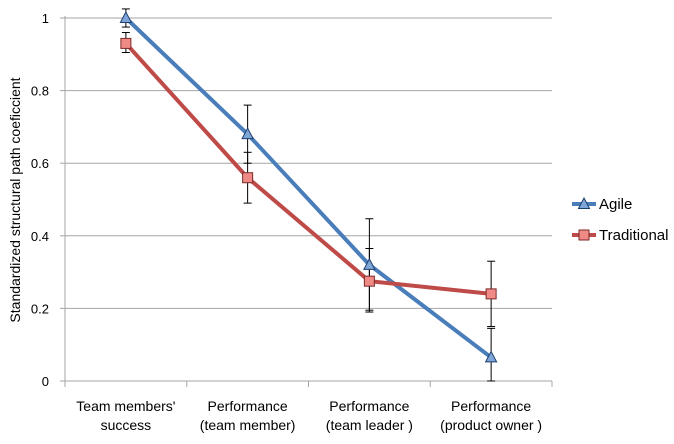 The height and width of the screenshot is (444, 674). I want to click on legend-item-traditional: Traditional, so click(620, 235).